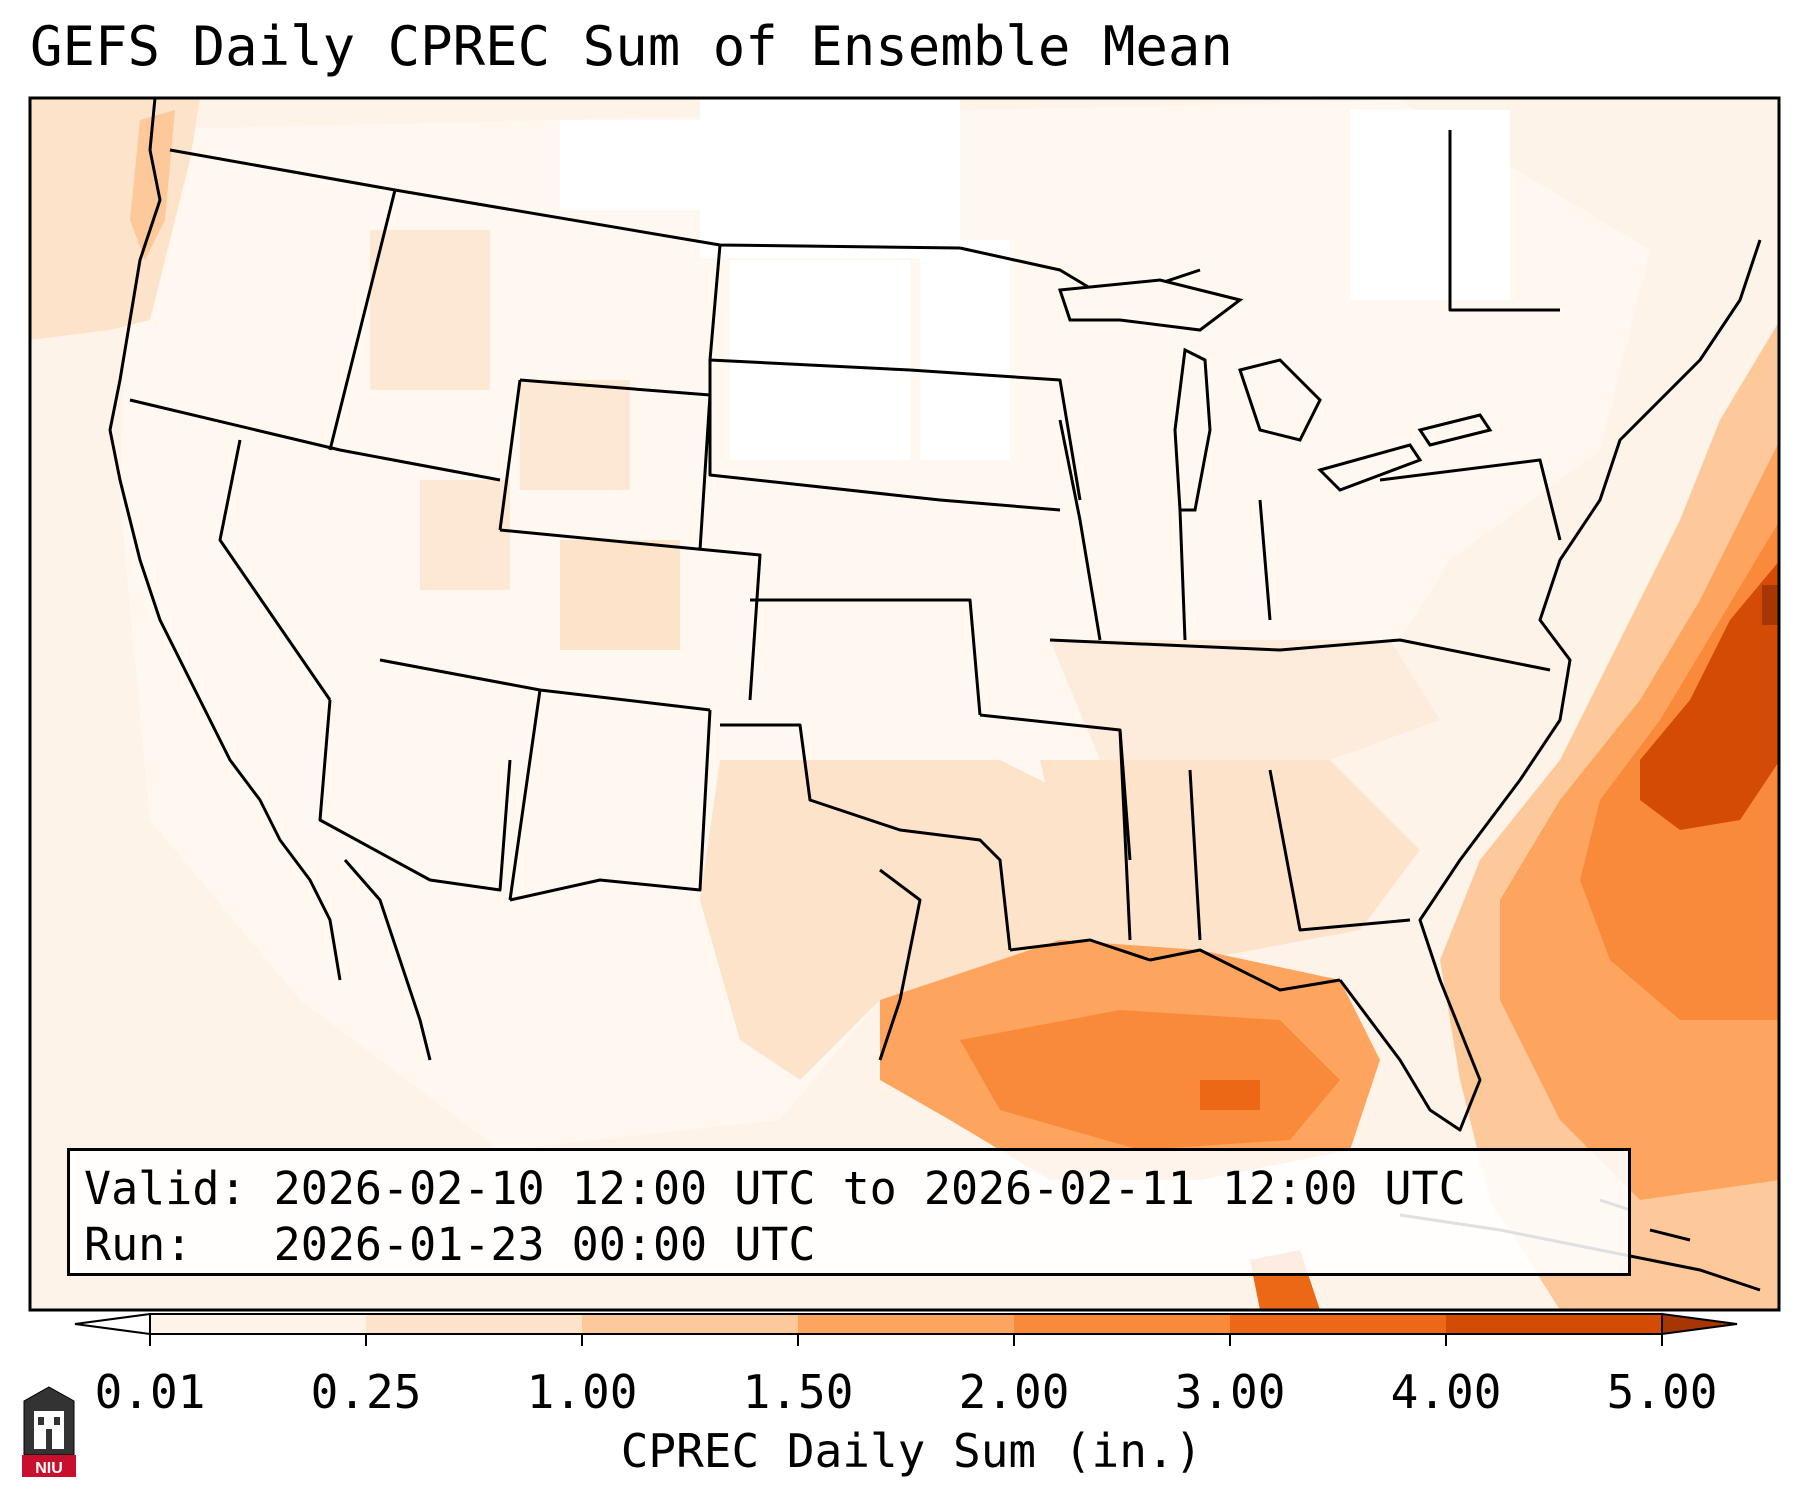  I want to click on precip-southeast, so click(1230, 860).